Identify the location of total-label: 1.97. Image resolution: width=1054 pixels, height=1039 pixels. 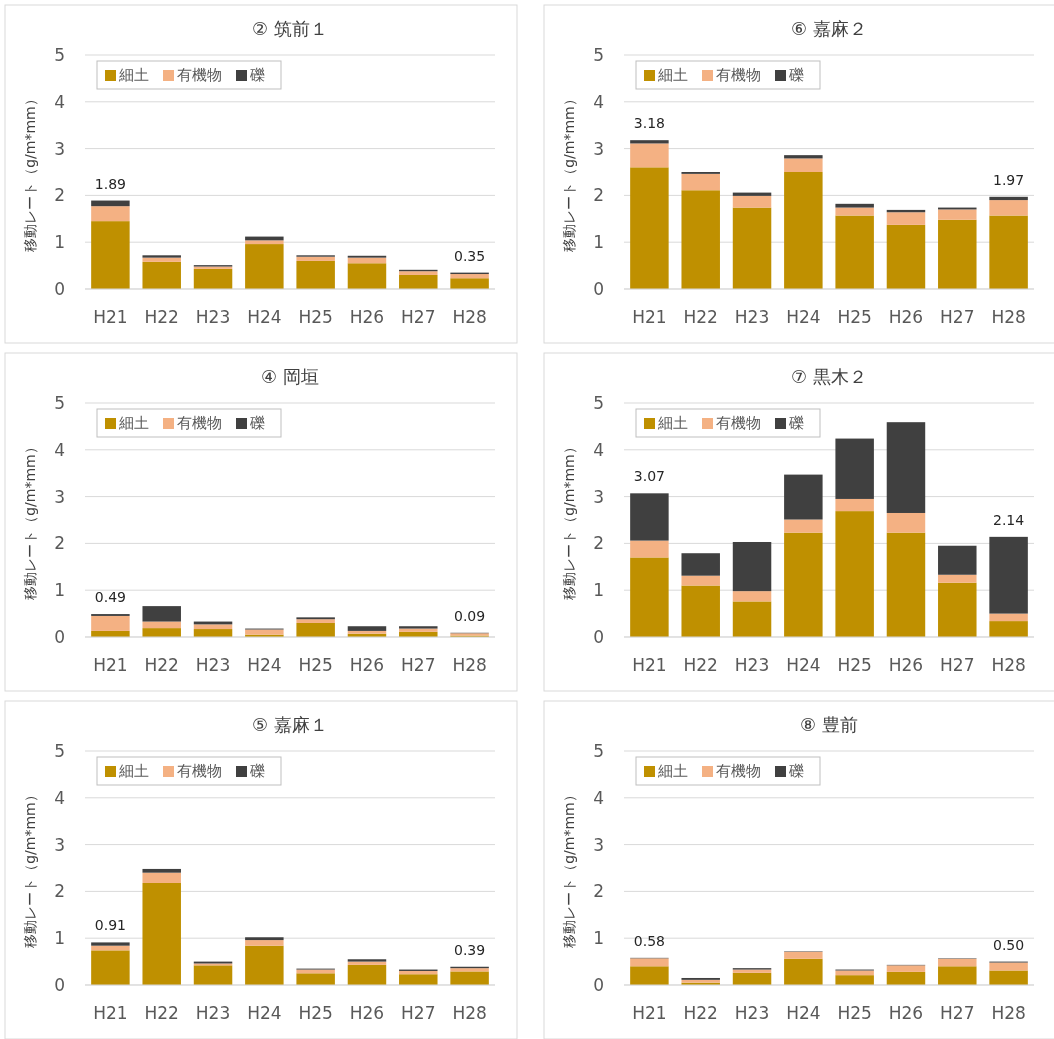
(1009, 179).